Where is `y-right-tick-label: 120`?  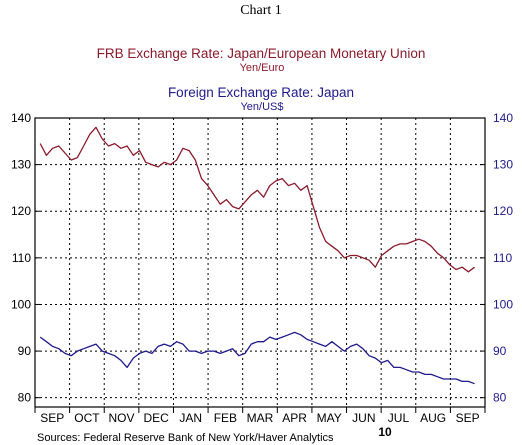 y-right-tick-label: 120 is located at coordinates (503, 211).